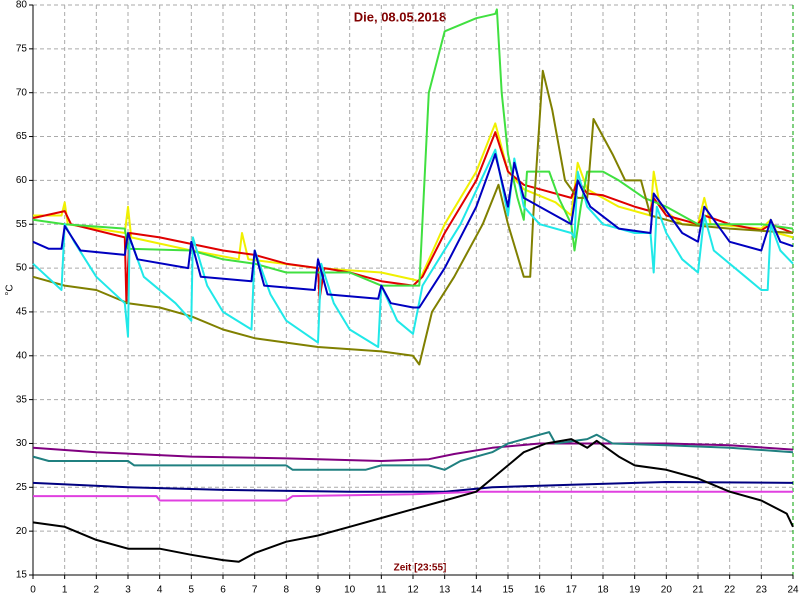  Describe the element at coordinates (793, 590) in the screenshot. I see `x-tick-label: 24` at that location.